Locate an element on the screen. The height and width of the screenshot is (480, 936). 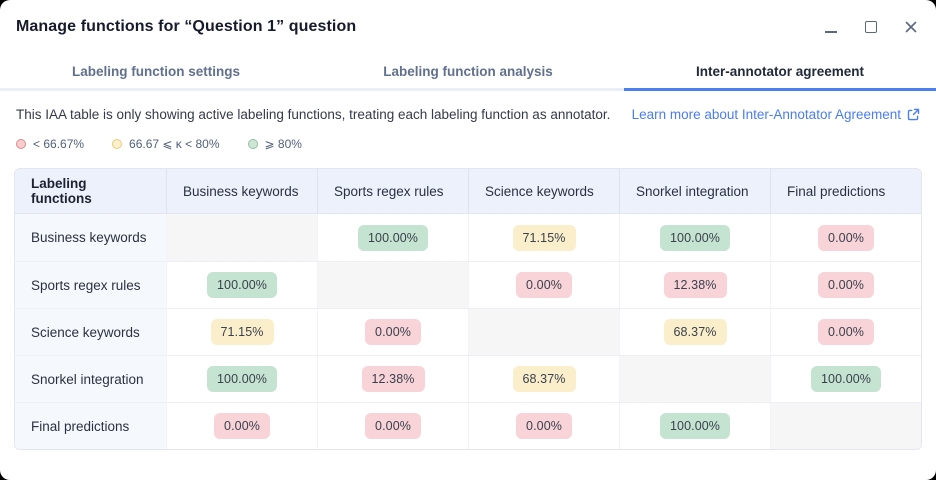
column-header: Sports regex rules is located at coordinates (392, 191).